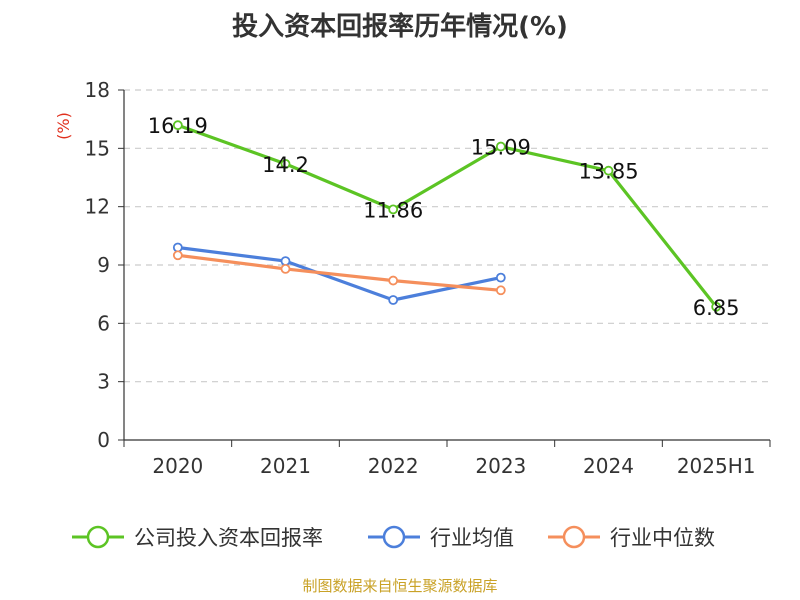  I want to click on data-label: 14.2, so click(285, 165).